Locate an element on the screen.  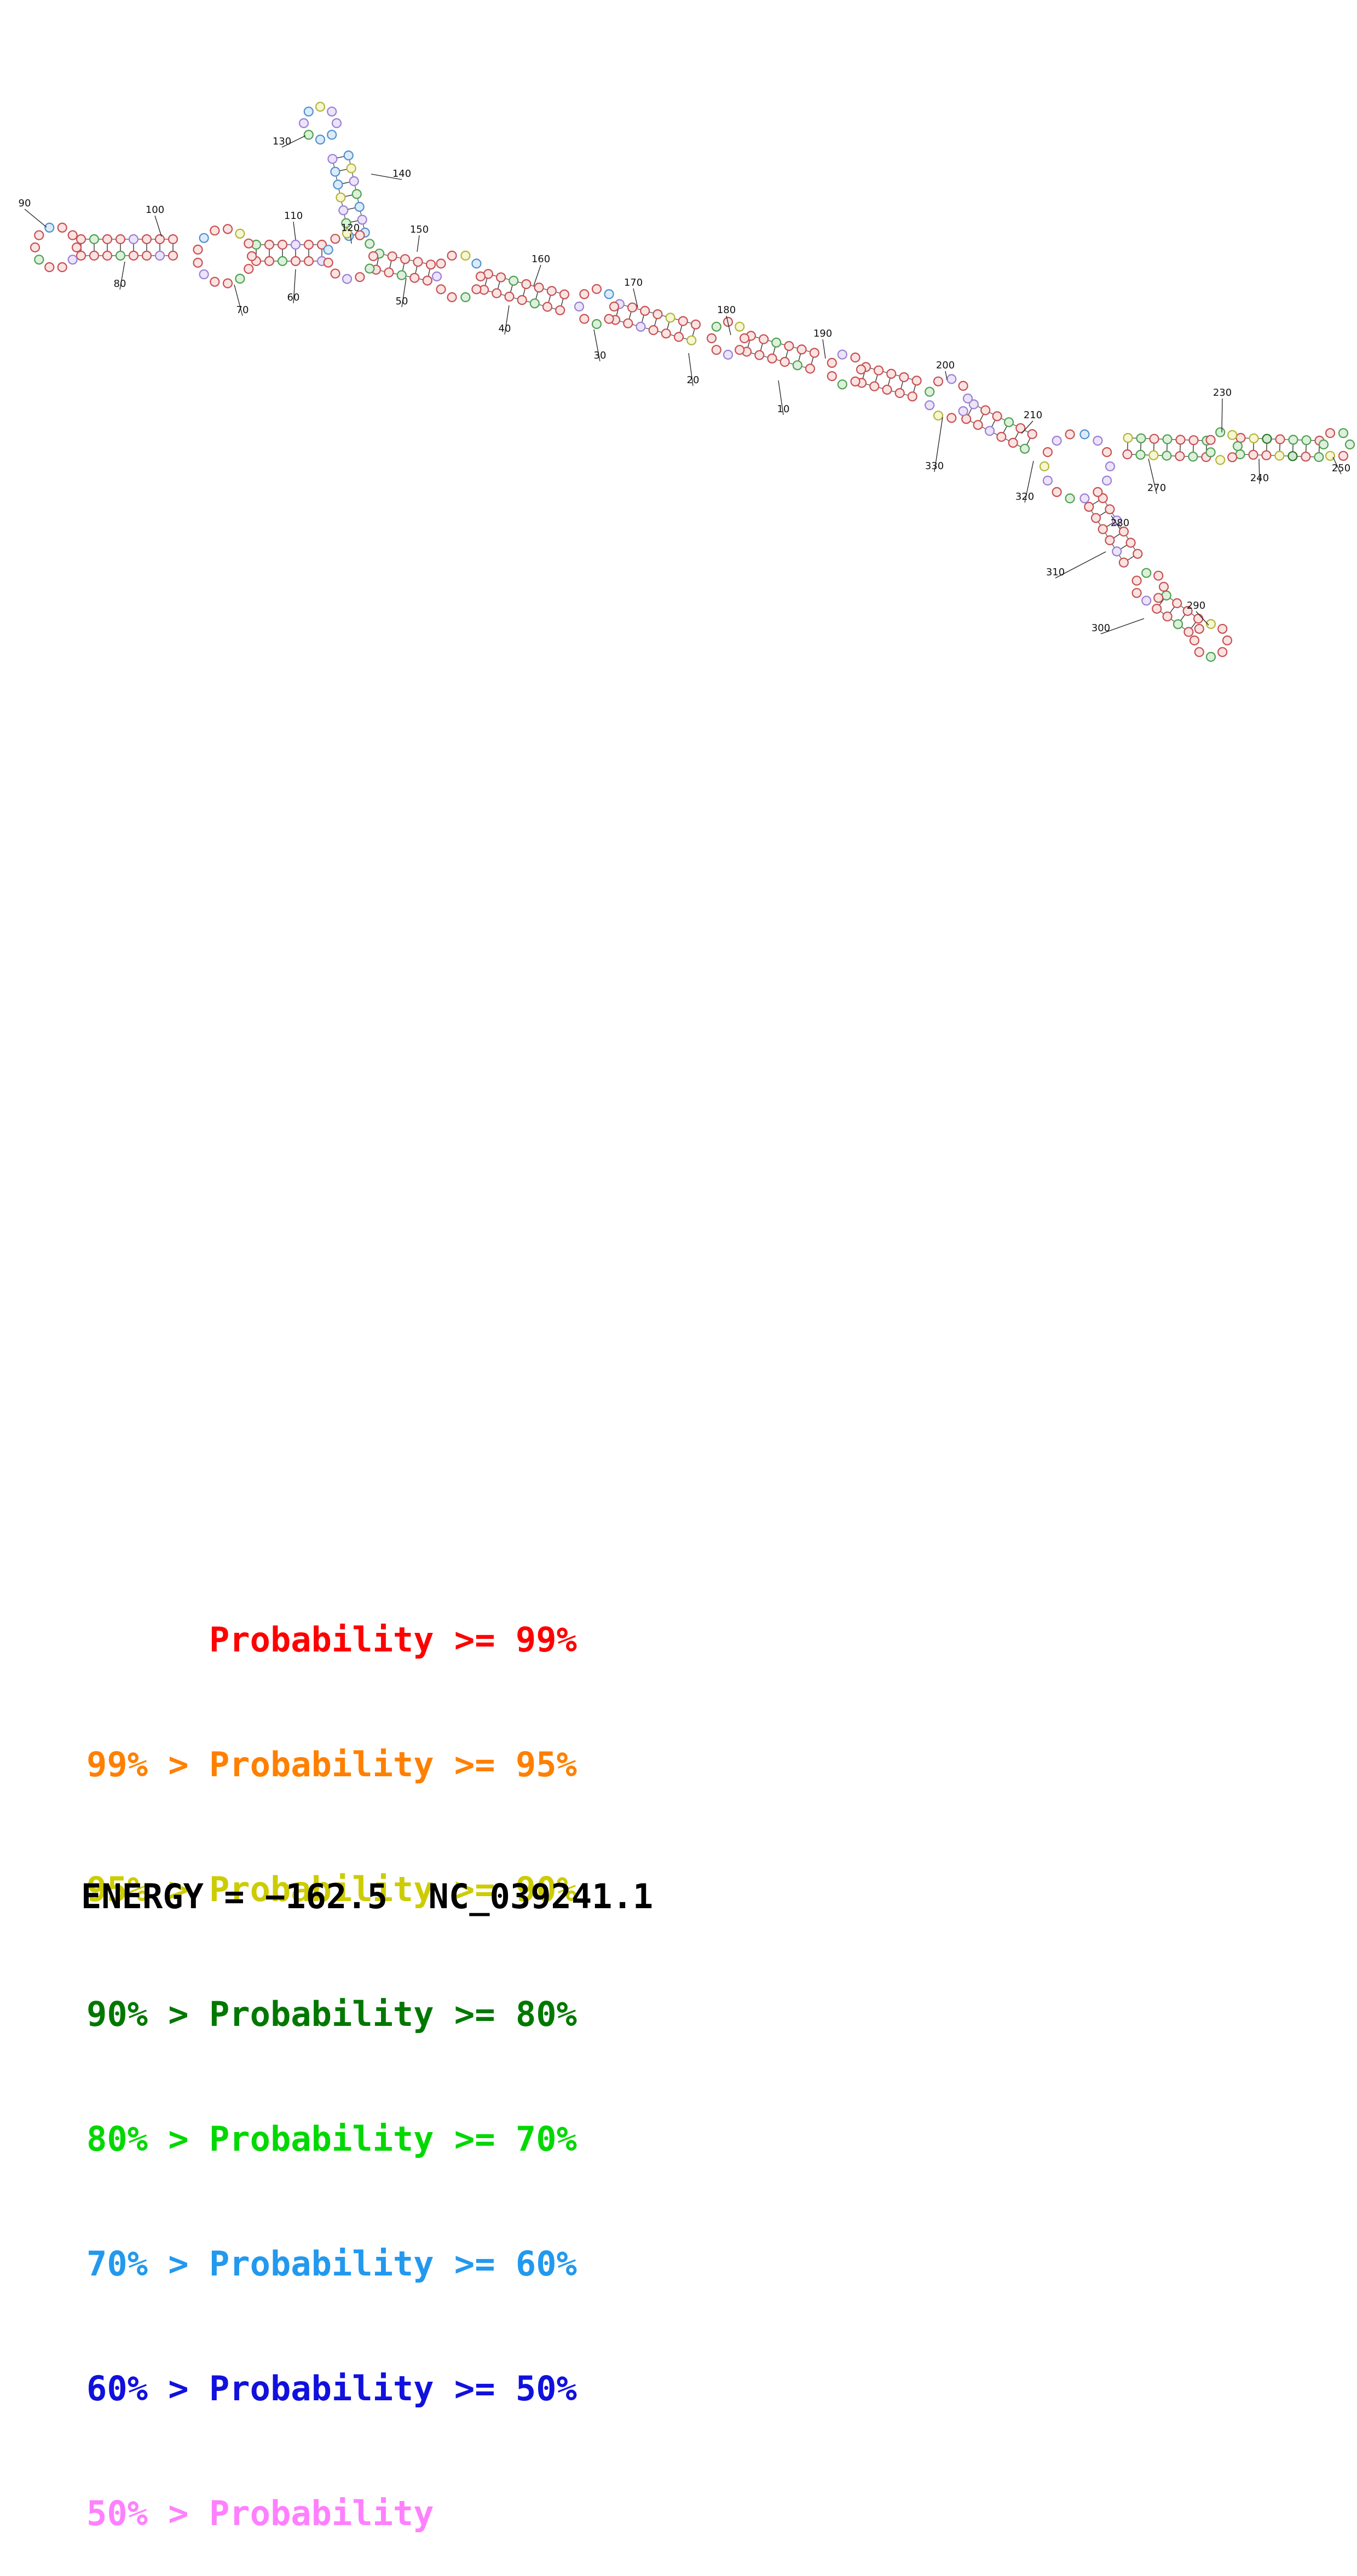
legend-item: 95% > Probability >= 90% is located at coordinates (331, 1889).